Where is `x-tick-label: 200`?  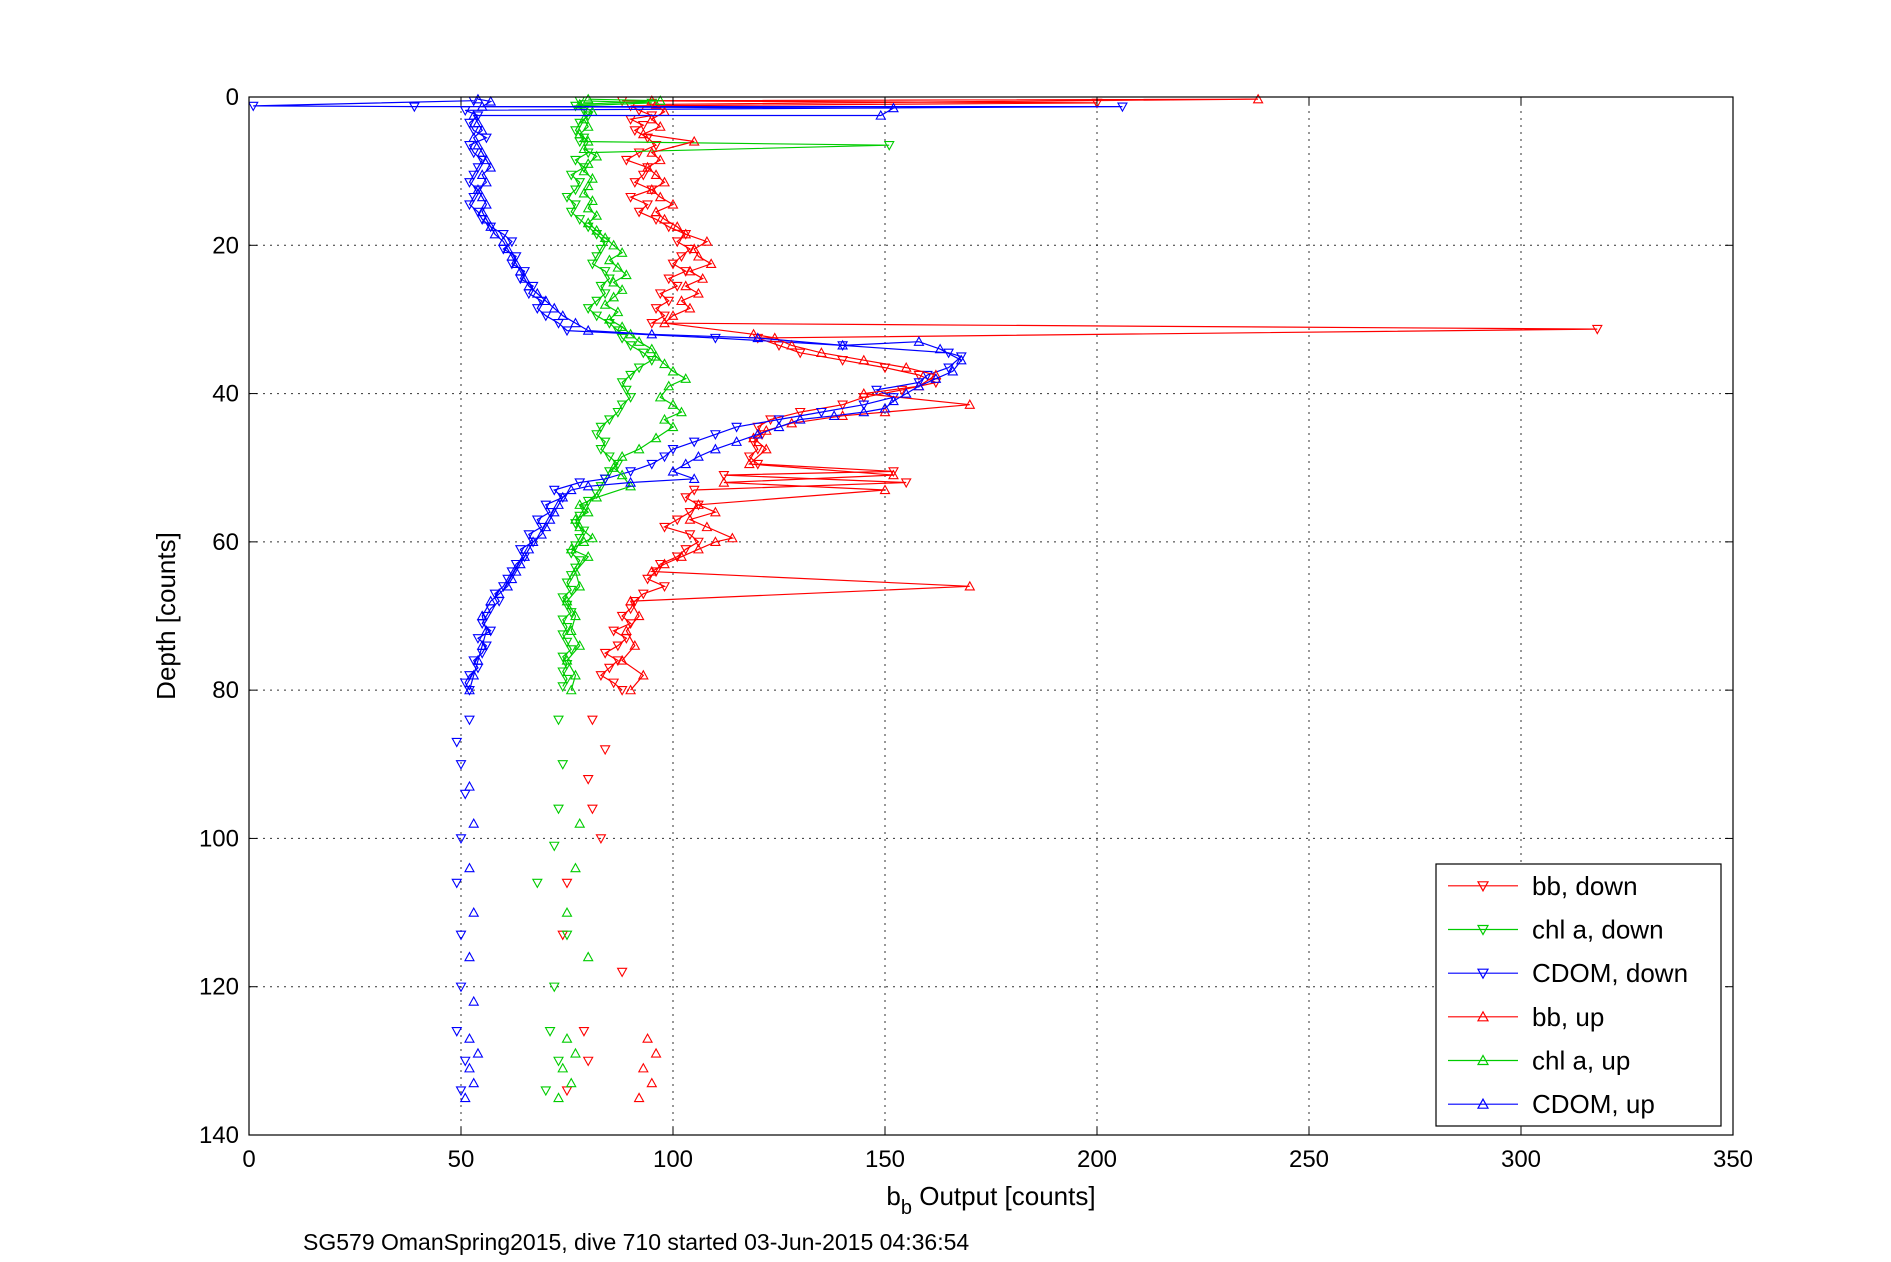 x-tick-label: 200 is located at coordinates (1097, 1159).